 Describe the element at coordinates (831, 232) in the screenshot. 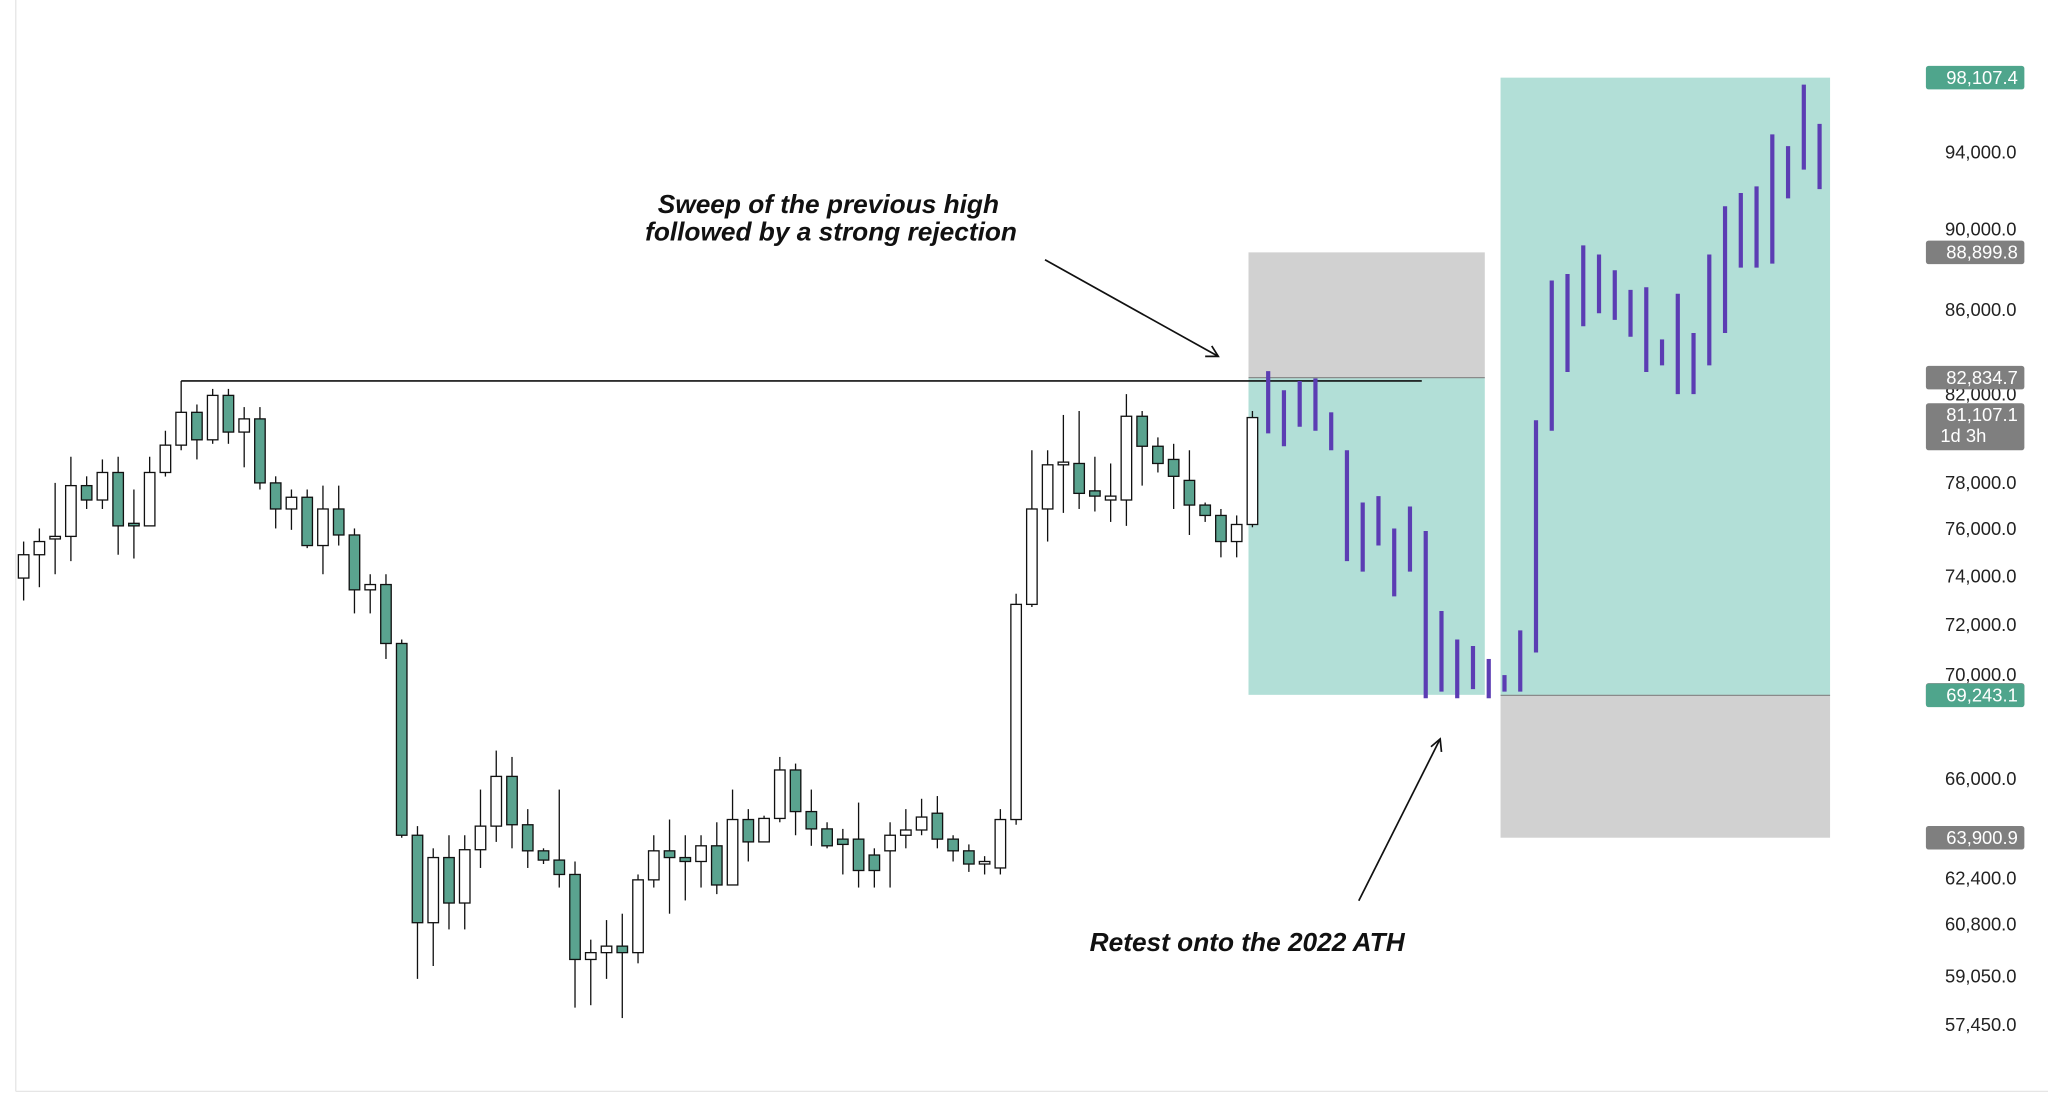

I see `annotation: followed by a strong rejection` at that location.